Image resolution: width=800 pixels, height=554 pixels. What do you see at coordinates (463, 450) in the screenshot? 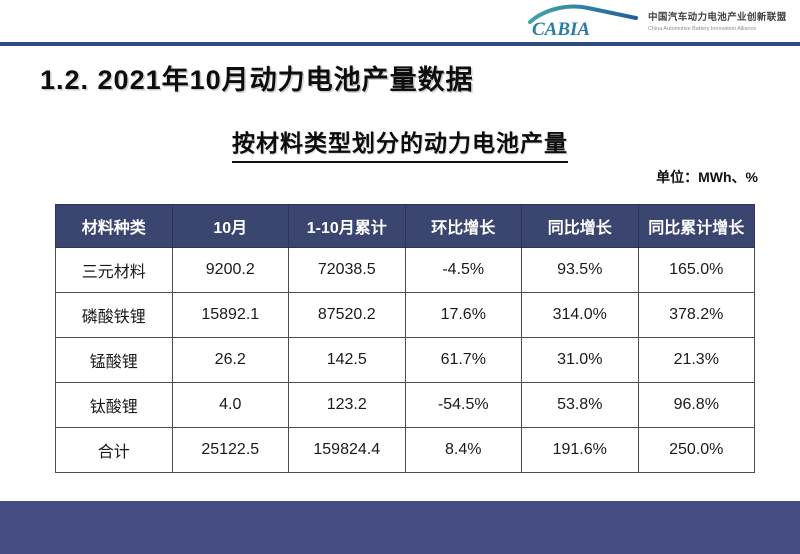
I see `table-cell: 8.4%` at bounding box center [463, 450].